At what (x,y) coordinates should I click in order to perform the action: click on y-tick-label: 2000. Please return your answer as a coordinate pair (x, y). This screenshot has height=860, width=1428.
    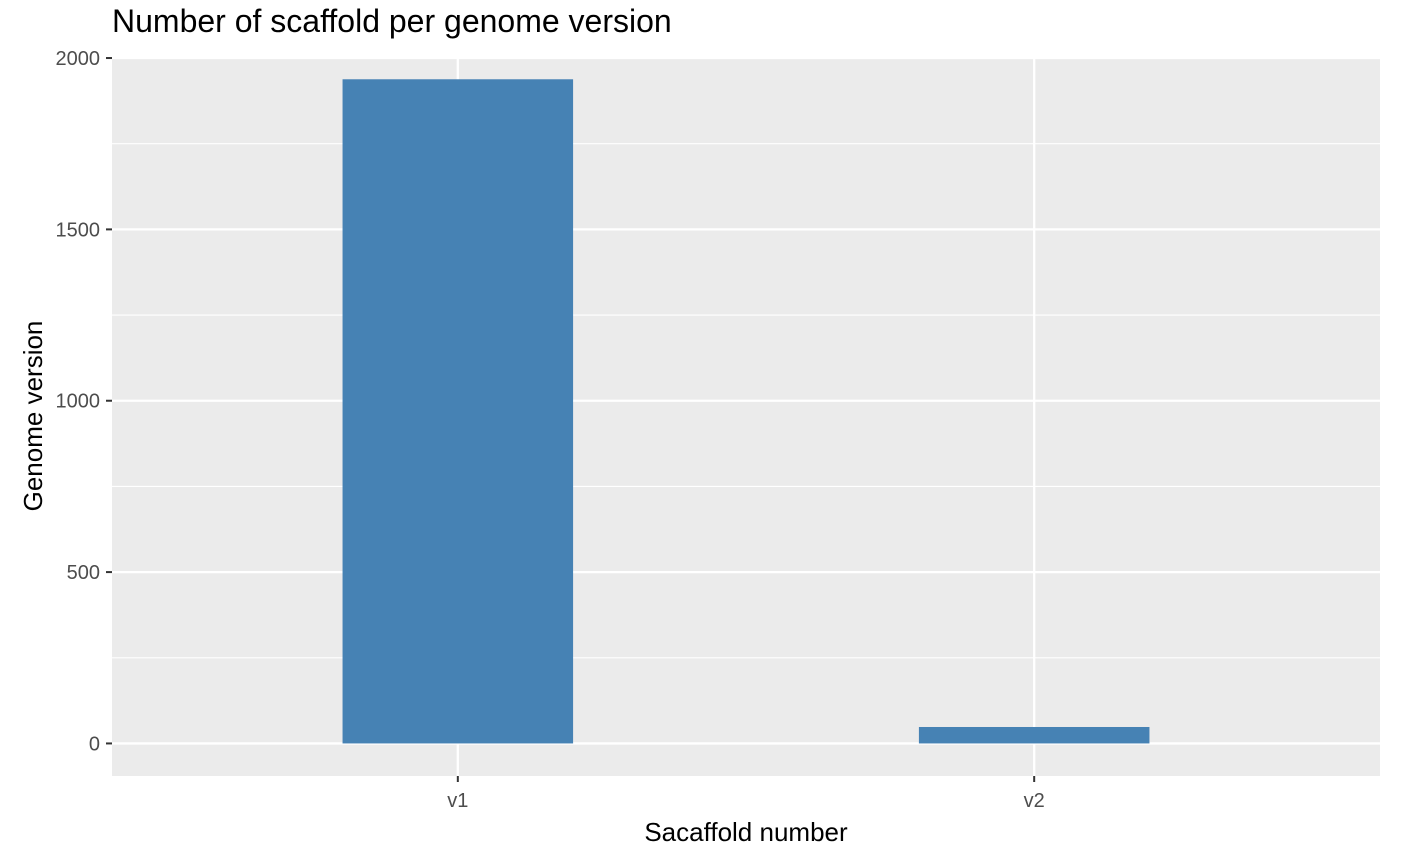
    Looking at the image, I should click on (78, 59).